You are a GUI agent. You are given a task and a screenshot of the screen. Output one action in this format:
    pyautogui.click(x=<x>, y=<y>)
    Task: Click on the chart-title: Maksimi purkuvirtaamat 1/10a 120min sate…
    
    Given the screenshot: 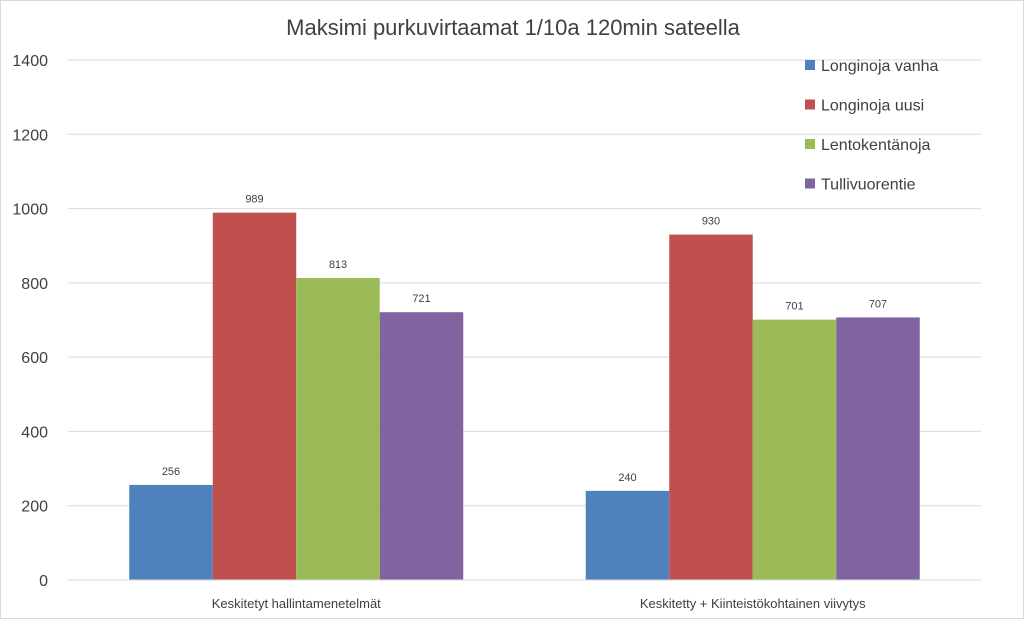 What is the action you would take?
    pyautogui.click(x=513, y=27)
    